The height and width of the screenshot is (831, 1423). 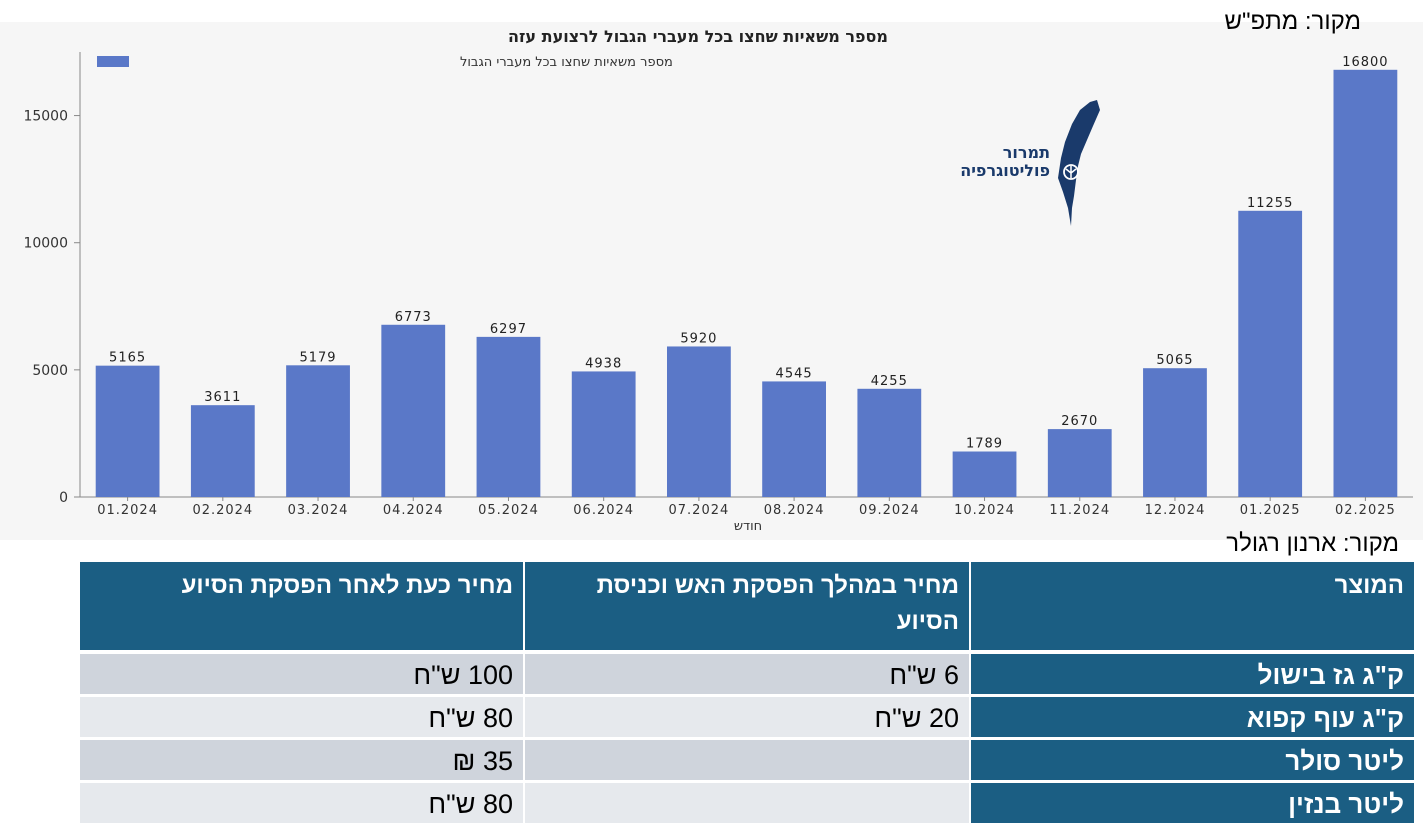 What do you see at coordinates (794, 510) in the screenshot?
I see `x-tick-label: 08.2024` at bounding box center [794, 510].